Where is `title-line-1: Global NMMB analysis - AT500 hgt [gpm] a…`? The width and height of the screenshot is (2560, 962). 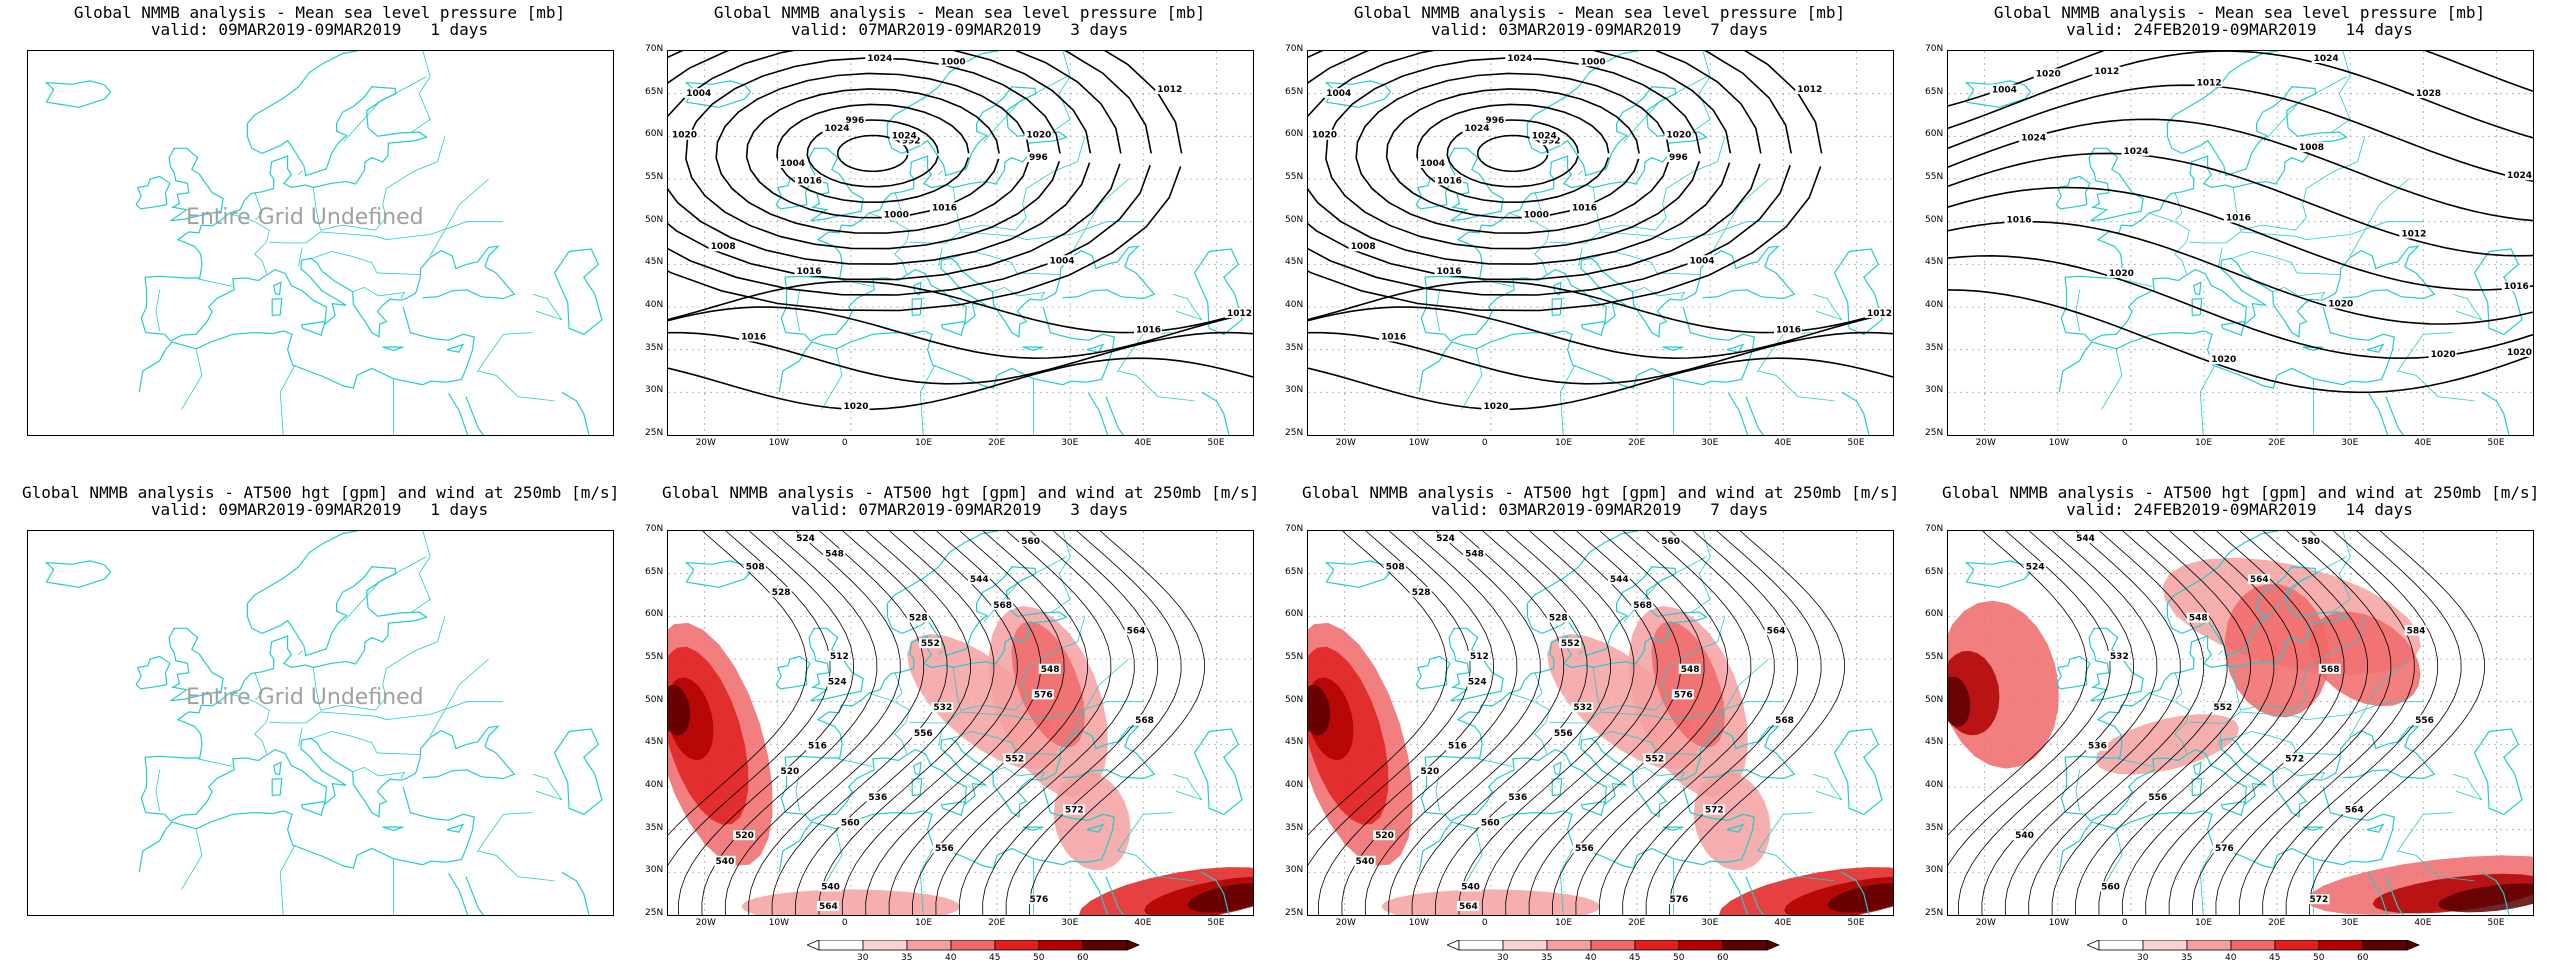
title-line-1: Global NMMB analysis - AT500 hgt [gpm] a… is located at coordinates (1601, 492).